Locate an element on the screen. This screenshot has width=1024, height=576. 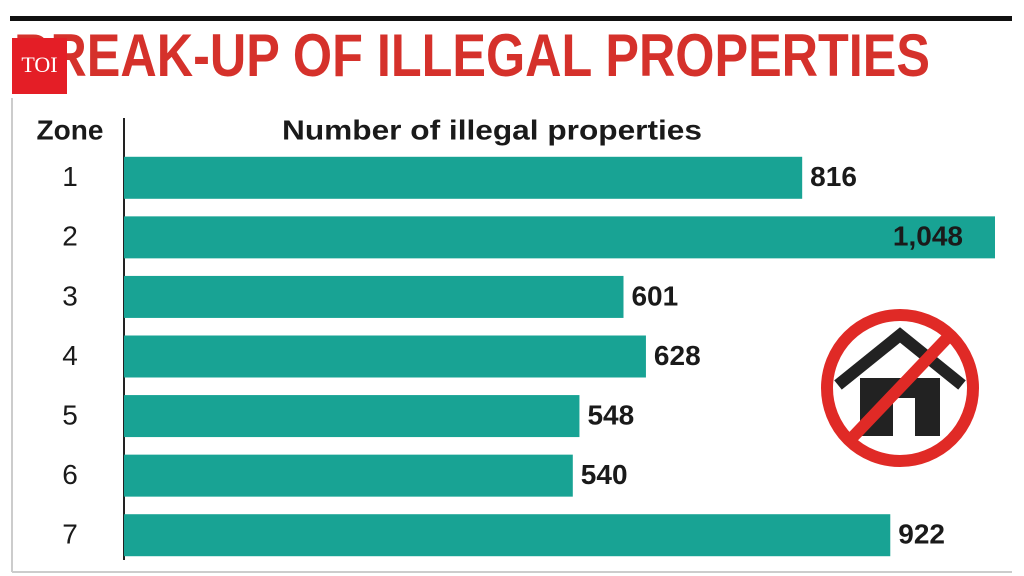
y-tick-label: 2 is located at coordinates (70, 236).